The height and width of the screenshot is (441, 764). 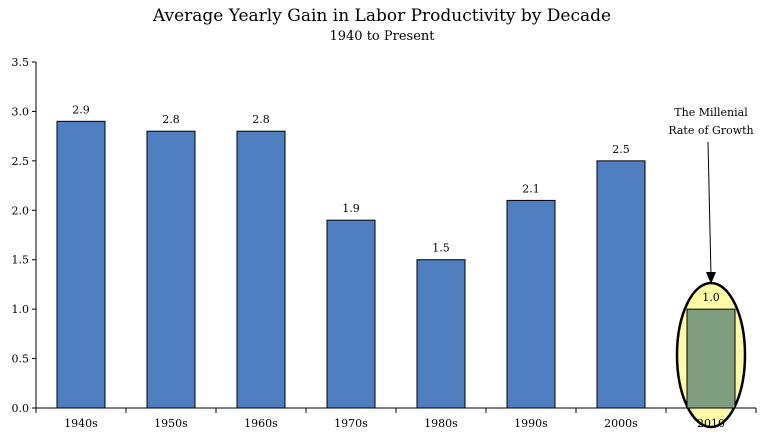 I want to click on annotation-line-1: The Millenial, so click(x=711, y=112).